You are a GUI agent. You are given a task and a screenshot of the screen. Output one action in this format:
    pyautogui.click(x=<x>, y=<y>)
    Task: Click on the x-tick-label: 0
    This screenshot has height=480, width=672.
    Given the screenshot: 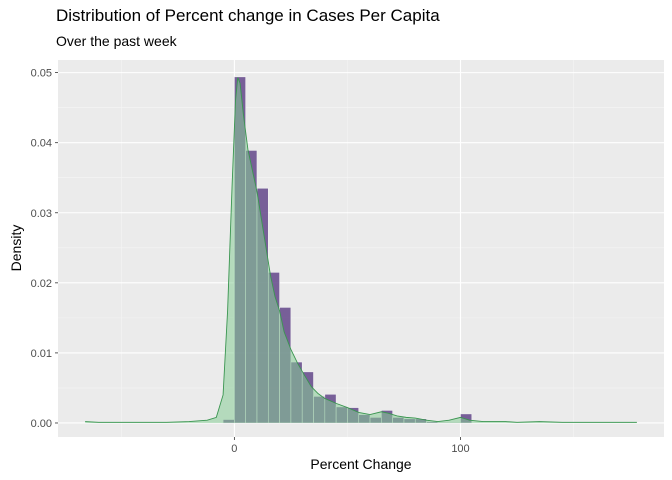 What is the action you would take?
    pyautogui.click(x=234, y=449)
    